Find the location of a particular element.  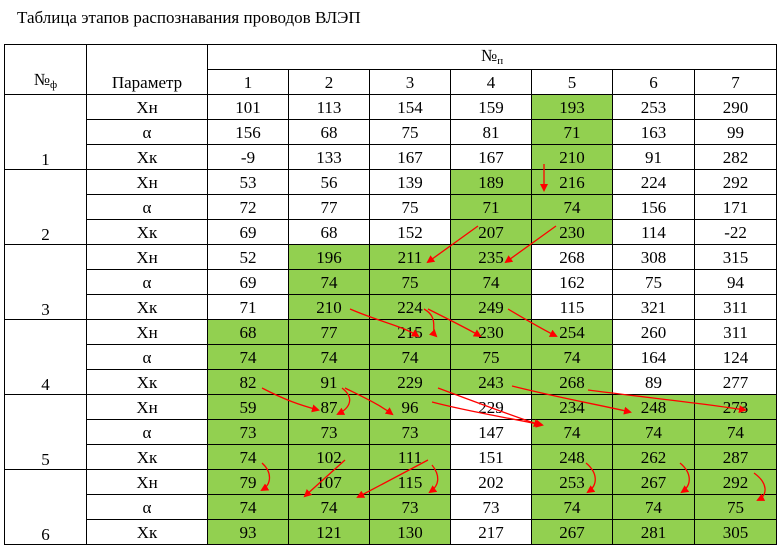

value-cell: 94 is located at coordinates (736, 282).